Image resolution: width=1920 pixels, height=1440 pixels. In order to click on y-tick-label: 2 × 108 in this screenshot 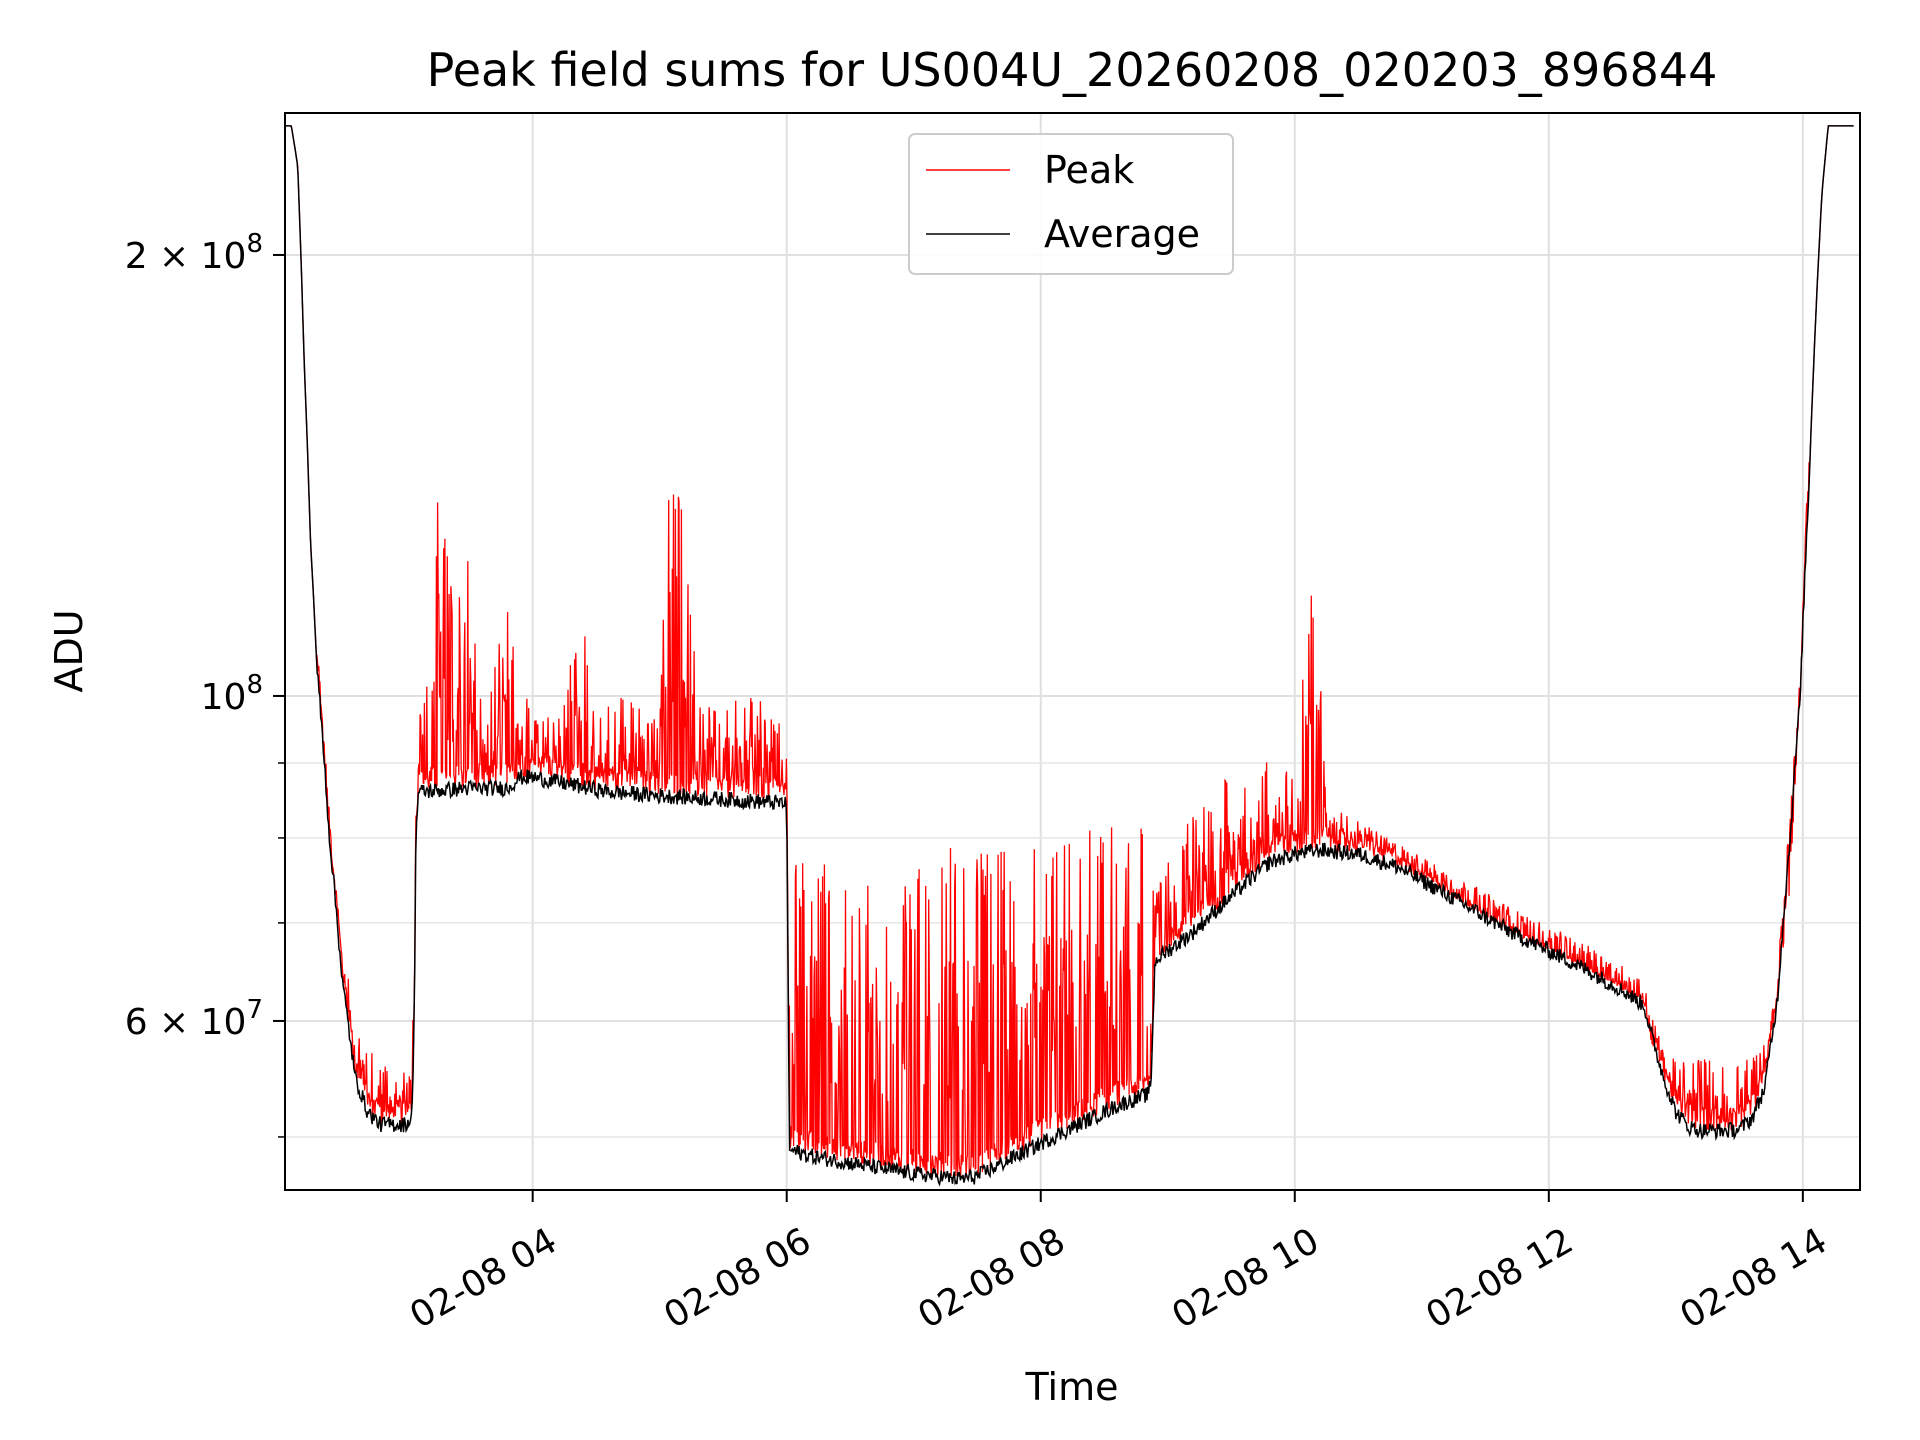, I will do `click(194, 253)`.